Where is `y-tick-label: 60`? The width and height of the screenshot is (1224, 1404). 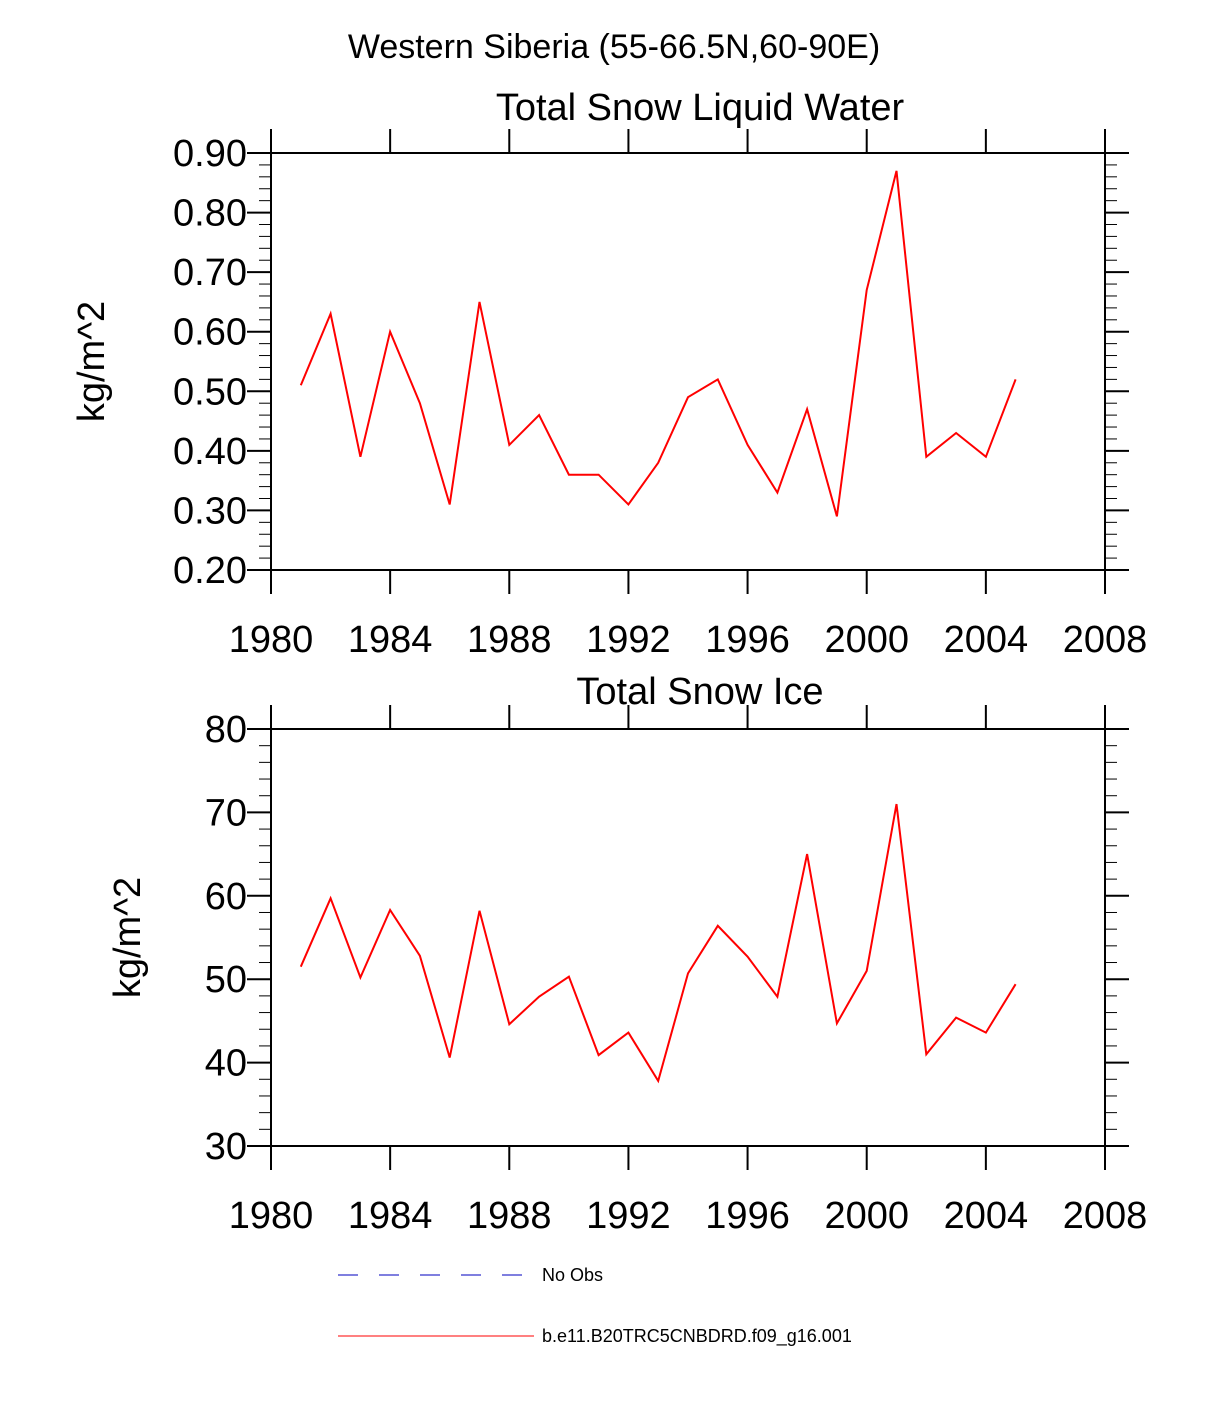
y-tick-label: 60 is located at coordinates (226, 897).